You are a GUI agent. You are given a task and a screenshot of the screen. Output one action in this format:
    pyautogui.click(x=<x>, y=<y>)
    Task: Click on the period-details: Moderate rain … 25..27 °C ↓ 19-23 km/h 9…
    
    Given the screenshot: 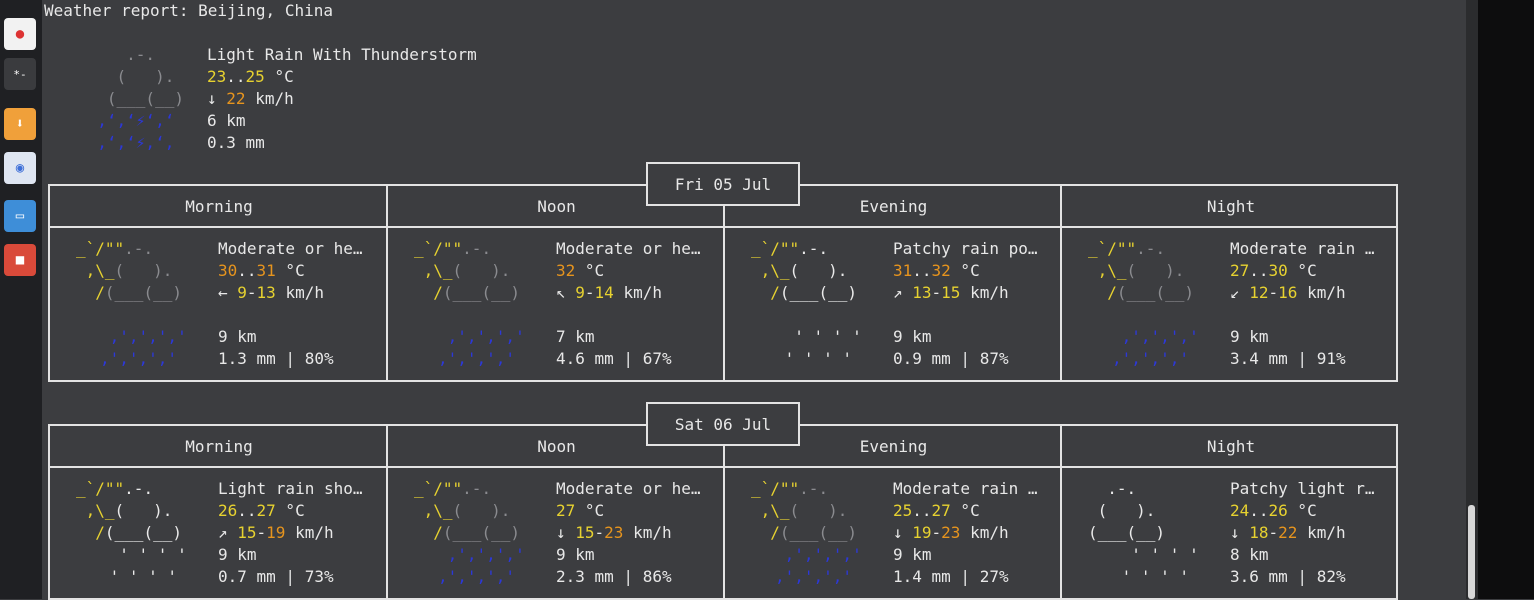 What is the action you would take?
    pyautogui.click(x=965, y=532)
    